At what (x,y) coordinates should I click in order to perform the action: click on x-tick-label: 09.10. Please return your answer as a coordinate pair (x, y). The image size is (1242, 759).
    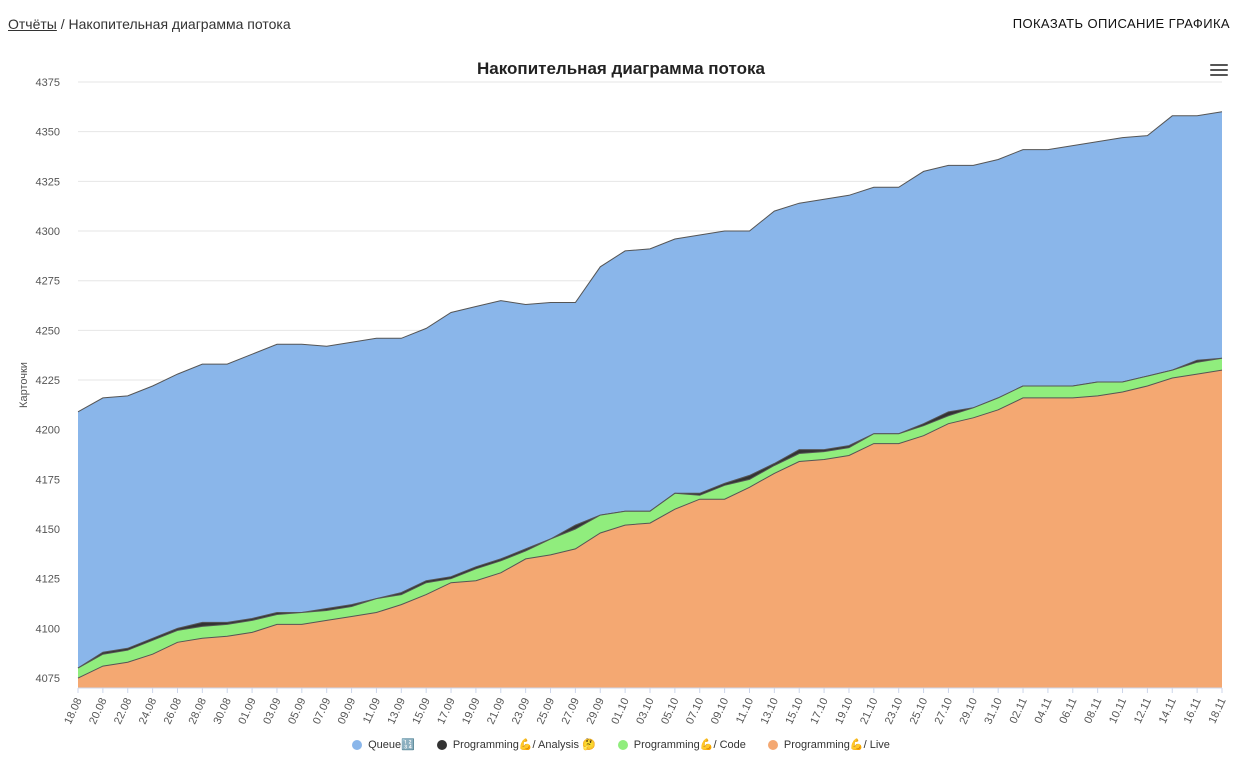
    Looking at the image, I should click on (720, 711).